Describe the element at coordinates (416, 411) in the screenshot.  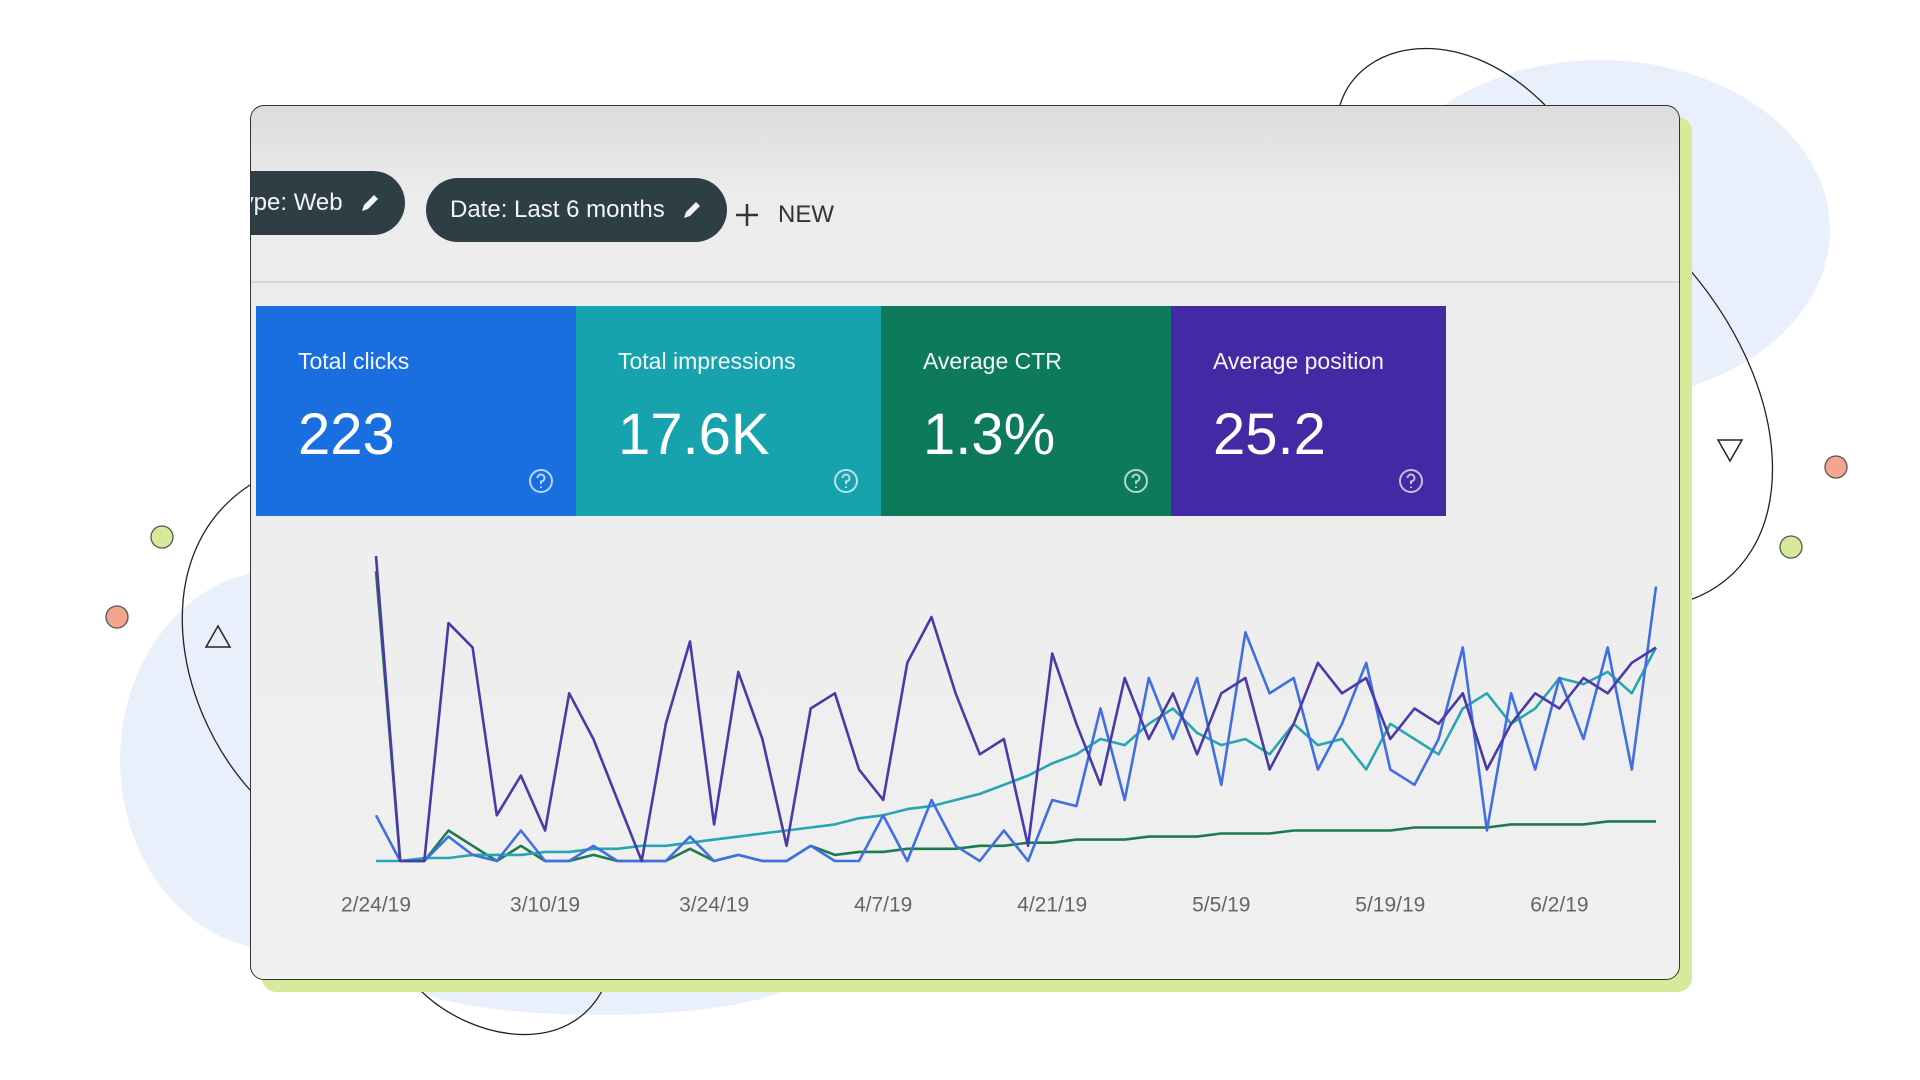
I see `metric-card: Total clicks 223` at that location.